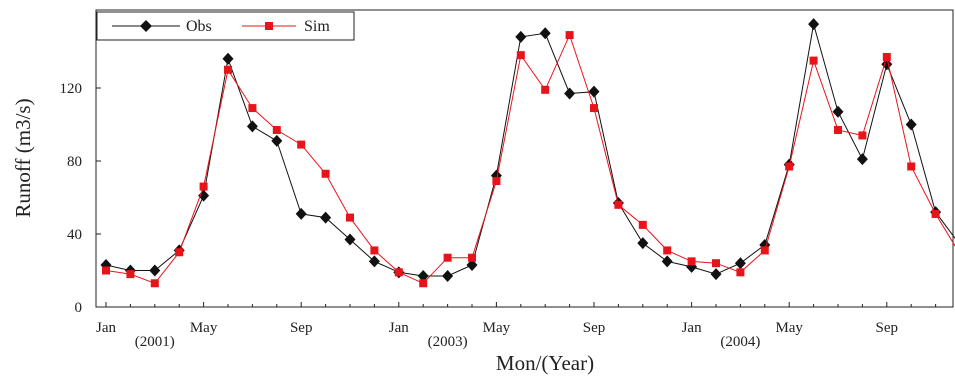  Describe the element at coordinates (74, 235) in the screenshot. I see `y-tick-label: 40` at that location.